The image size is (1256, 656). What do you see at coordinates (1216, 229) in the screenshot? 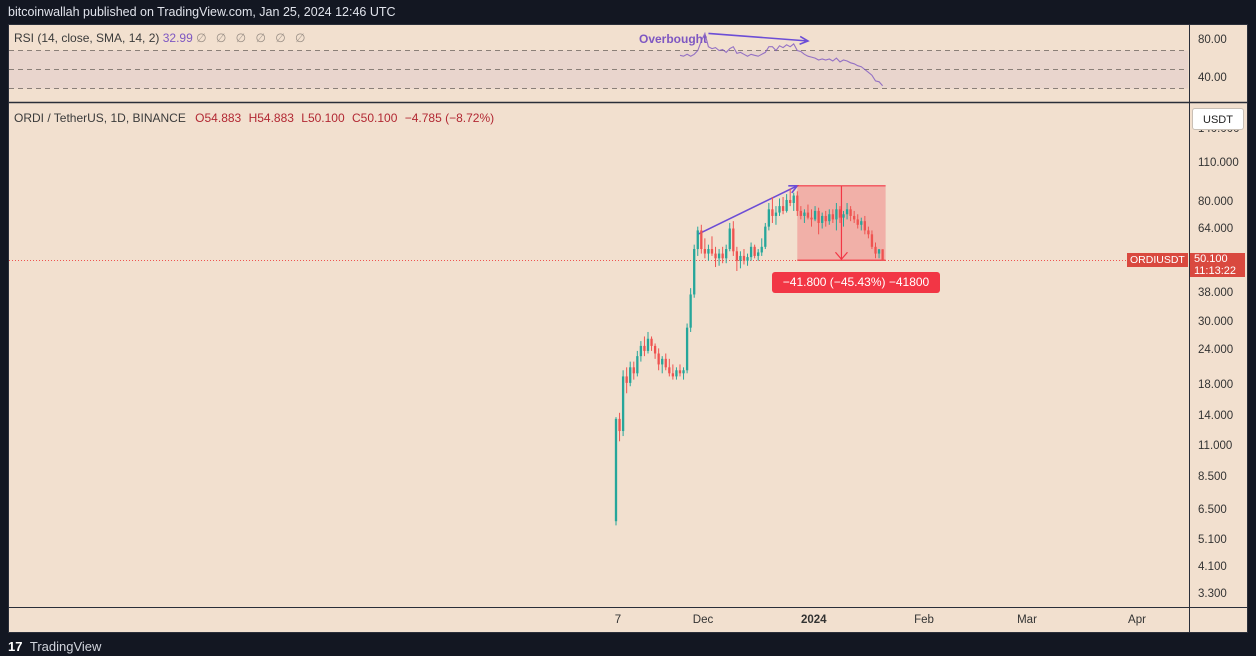
I see `price-tick-label: 64.000` at bounding box center [1216, 229].